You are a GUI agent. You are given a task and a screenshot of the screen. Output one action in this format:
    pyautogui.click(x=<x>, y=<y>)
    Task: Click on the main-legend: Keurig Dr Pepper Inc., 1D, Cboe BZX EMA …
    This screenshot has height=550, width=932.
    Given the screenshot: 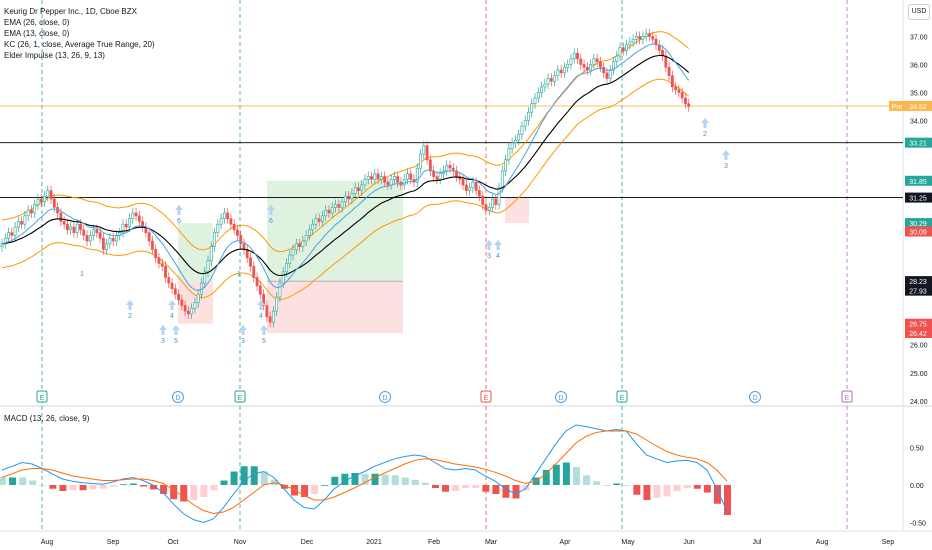 What is the action you would take?
    pyautogui.click(x=79, y=33)
    